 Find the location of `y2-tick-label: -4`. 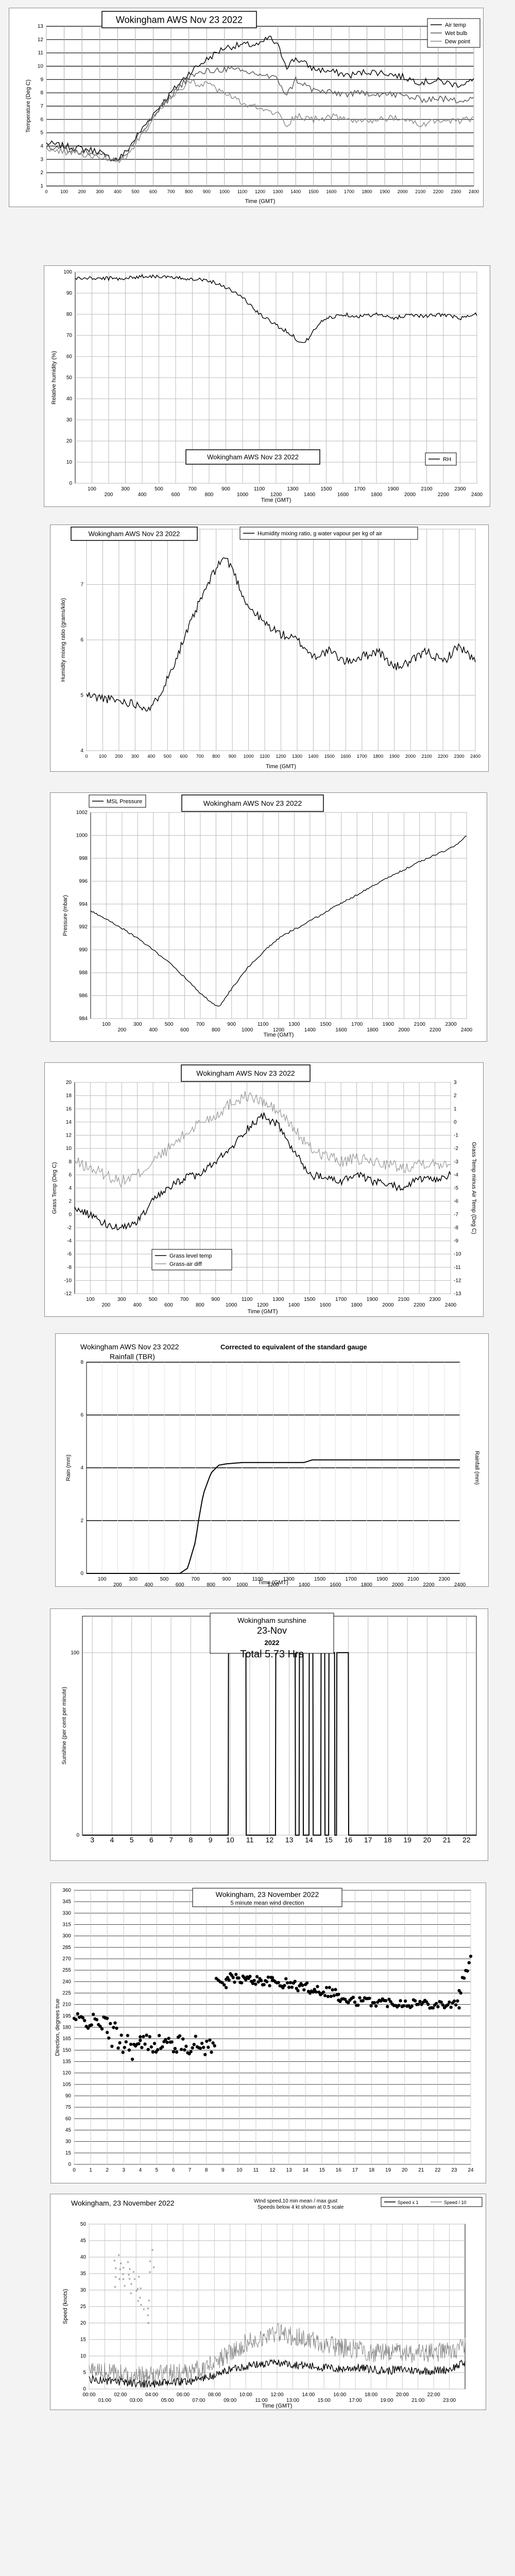

y2-tick-label: -4 is located at coordinates (456, 1175).